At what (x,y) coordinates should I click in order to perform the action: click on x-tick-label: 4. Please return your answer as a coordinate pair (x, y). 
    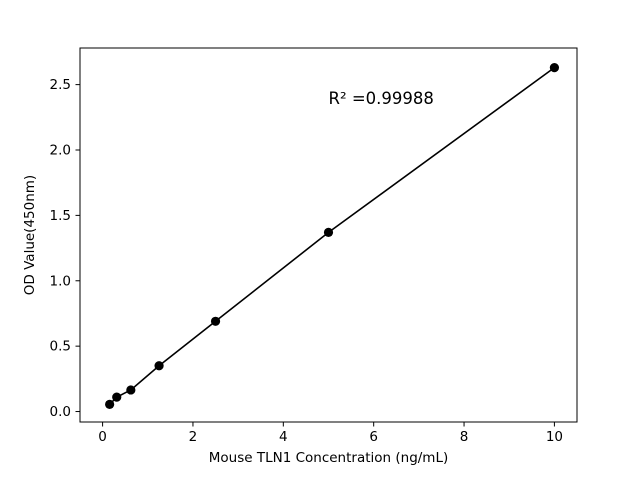
    Looking at the image, I should click on (283, 437).